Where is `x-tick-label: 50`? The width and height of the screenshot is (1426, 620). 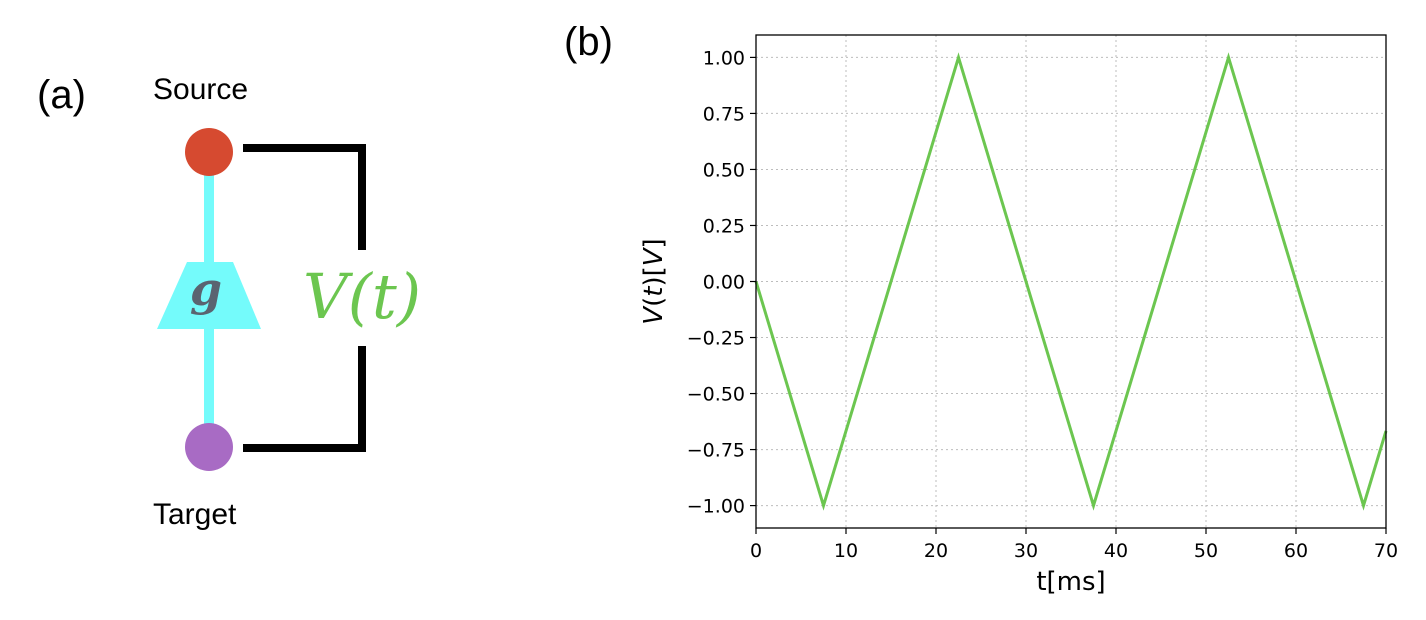 x-tick-label: 50 is located at coordinates (1206, 551).